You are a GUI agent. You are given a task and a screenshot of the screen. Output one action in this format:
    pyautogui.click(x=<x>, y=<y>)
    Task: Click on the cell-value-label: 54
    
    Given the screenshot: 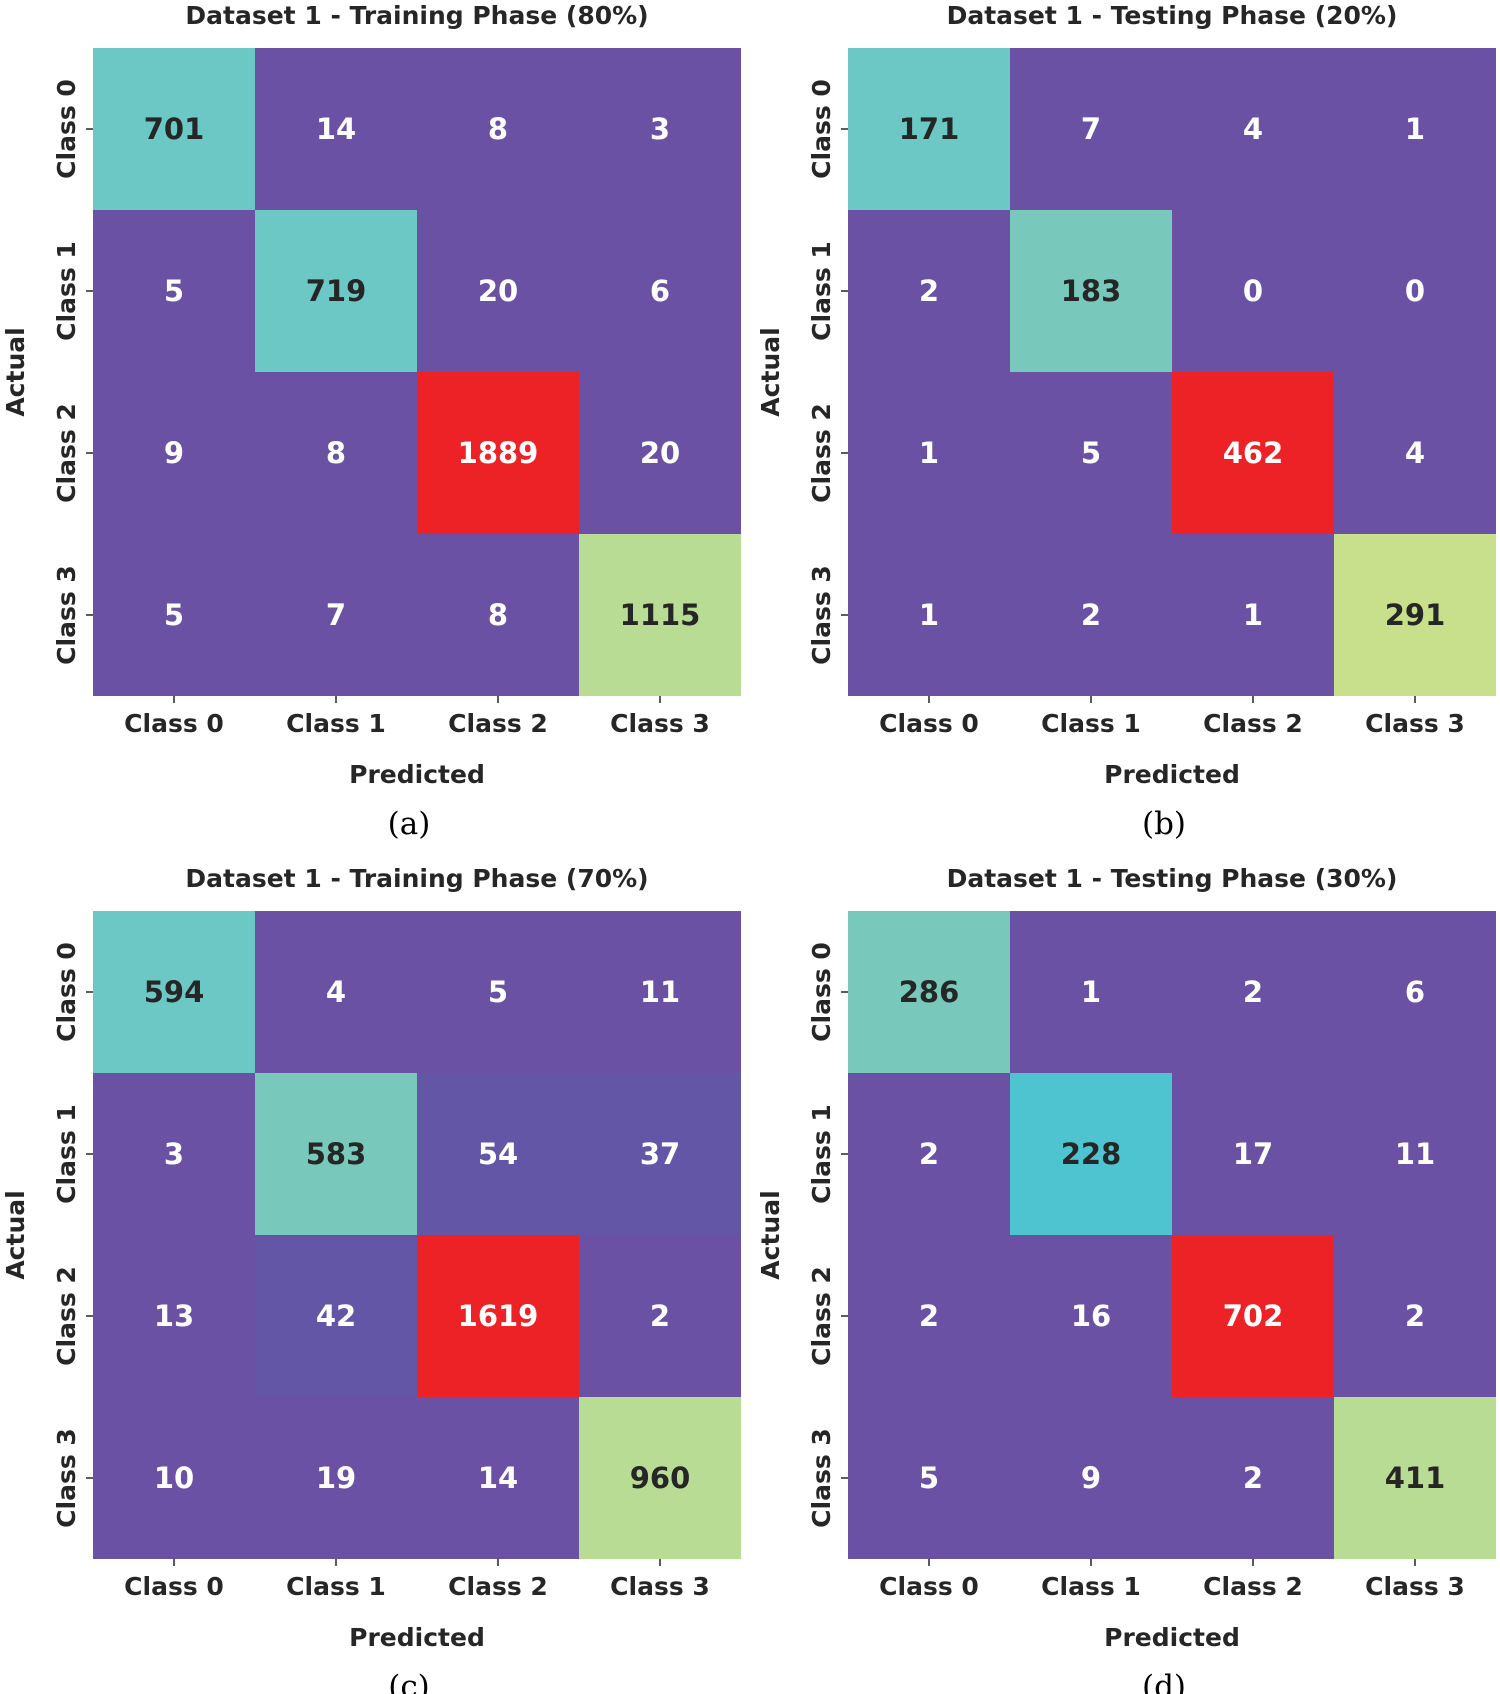 What is the action you would take?
    pyautogui.click(x=498, y=1154)
    